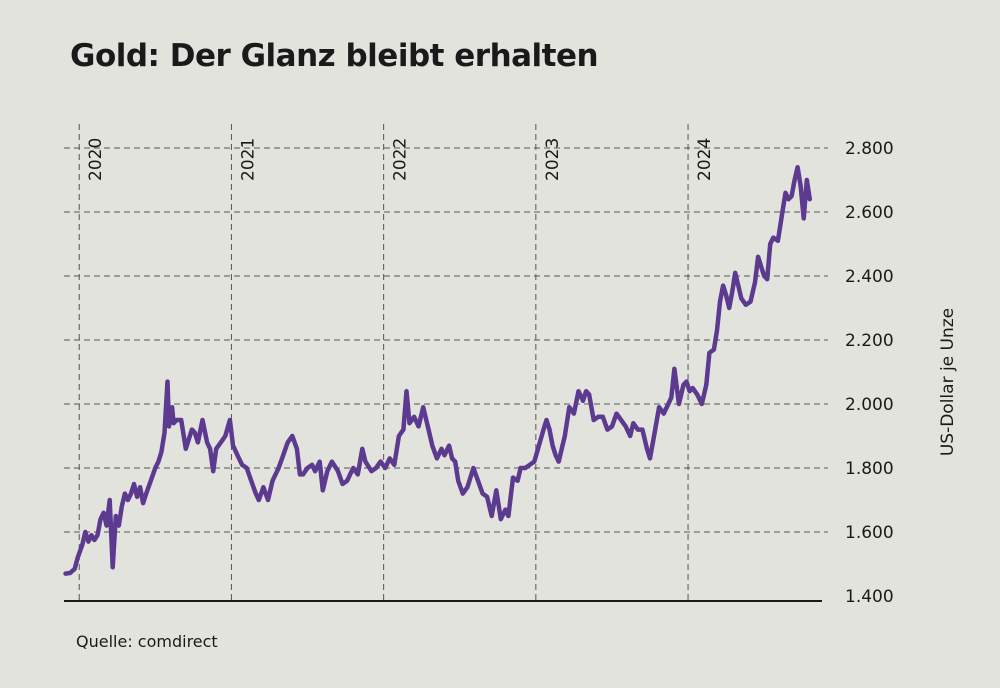  I want to click on year-label: 2024, so click(705, 159).